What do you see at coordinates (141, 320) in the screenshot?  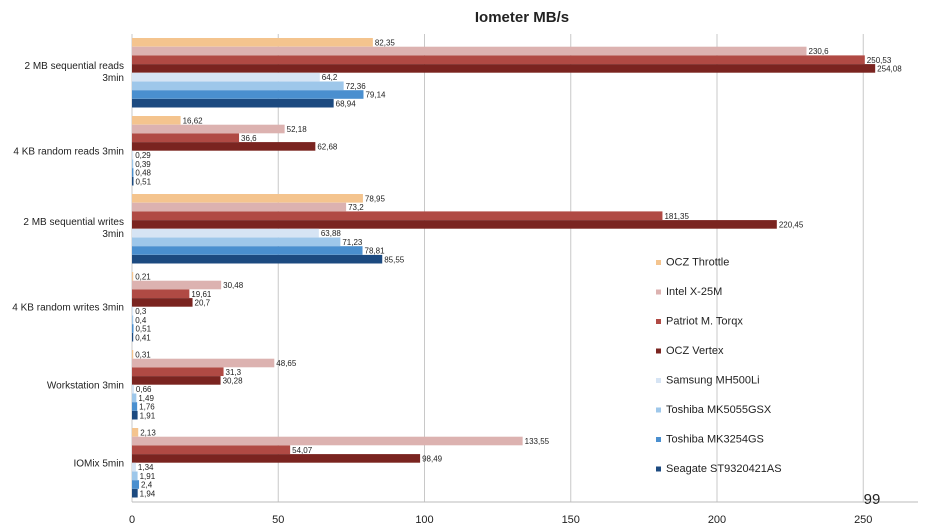 I see `data-label: 0,4` at bounding box center [141, 320].